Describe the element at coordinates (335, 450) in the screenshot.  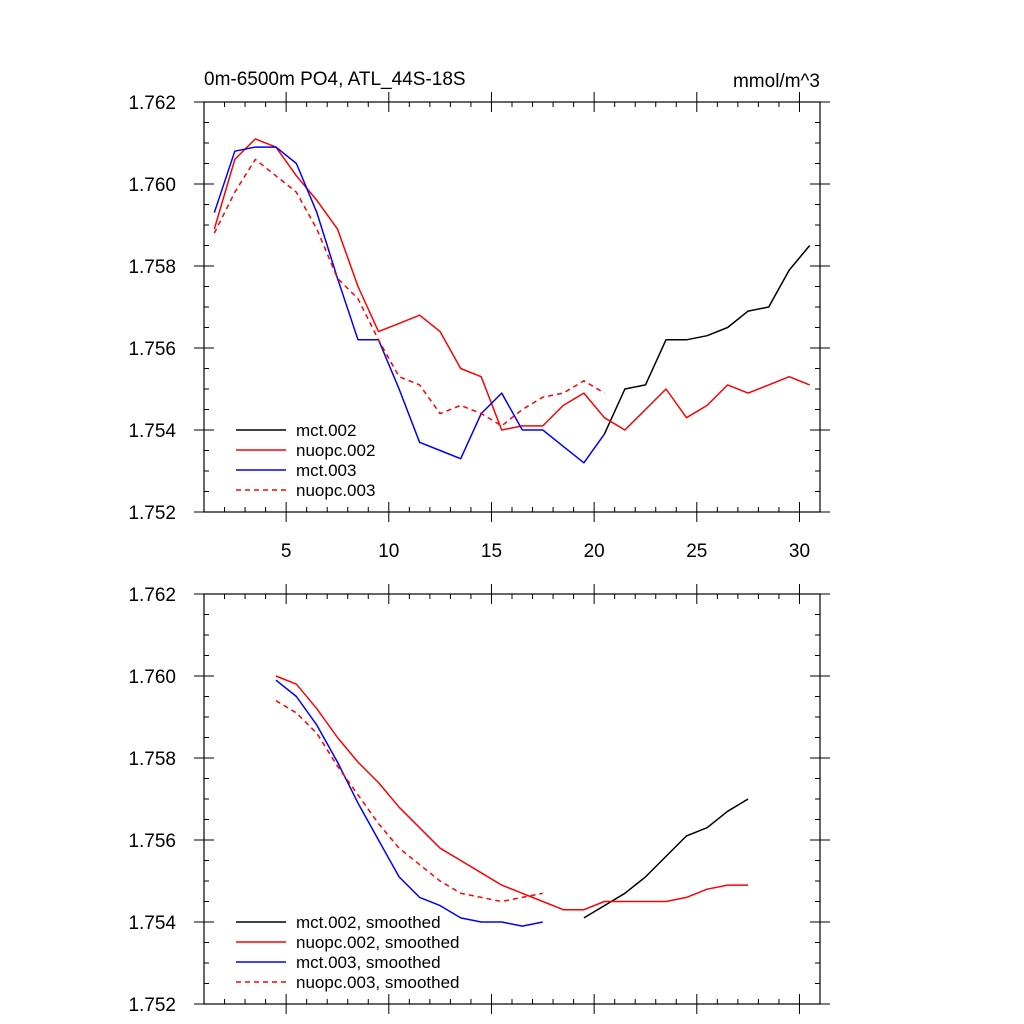
I see `legend-label: nuopc.002` at that location.